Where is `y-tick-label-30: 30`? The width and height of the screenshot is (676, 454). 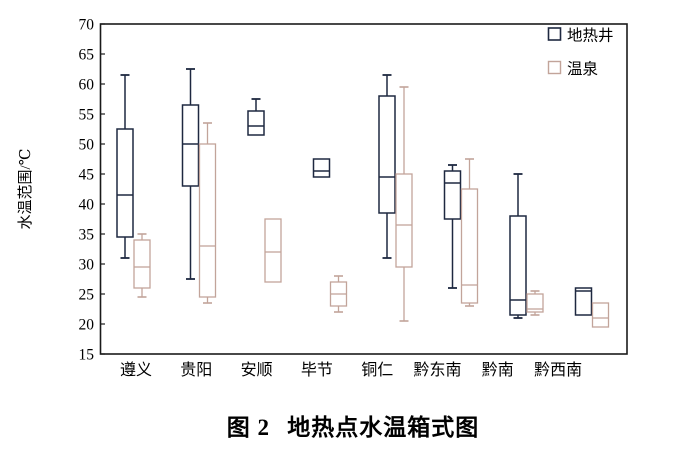
y-tick-label-30: 30 is located at coordinates (87, 265).